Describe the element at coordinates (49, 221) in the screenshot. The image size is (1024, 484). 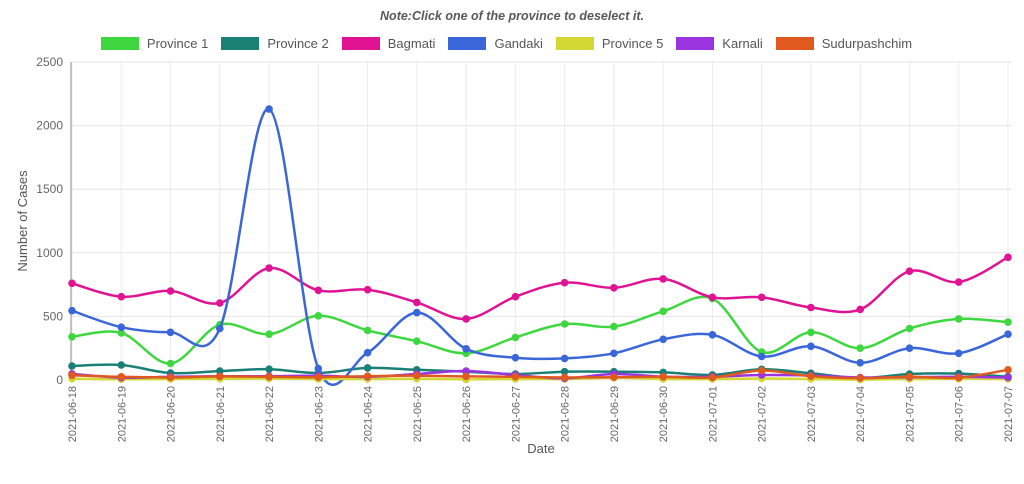
I see `y-axis-tick-labels: 0 500 1000 1500 2000 2500` at that location.